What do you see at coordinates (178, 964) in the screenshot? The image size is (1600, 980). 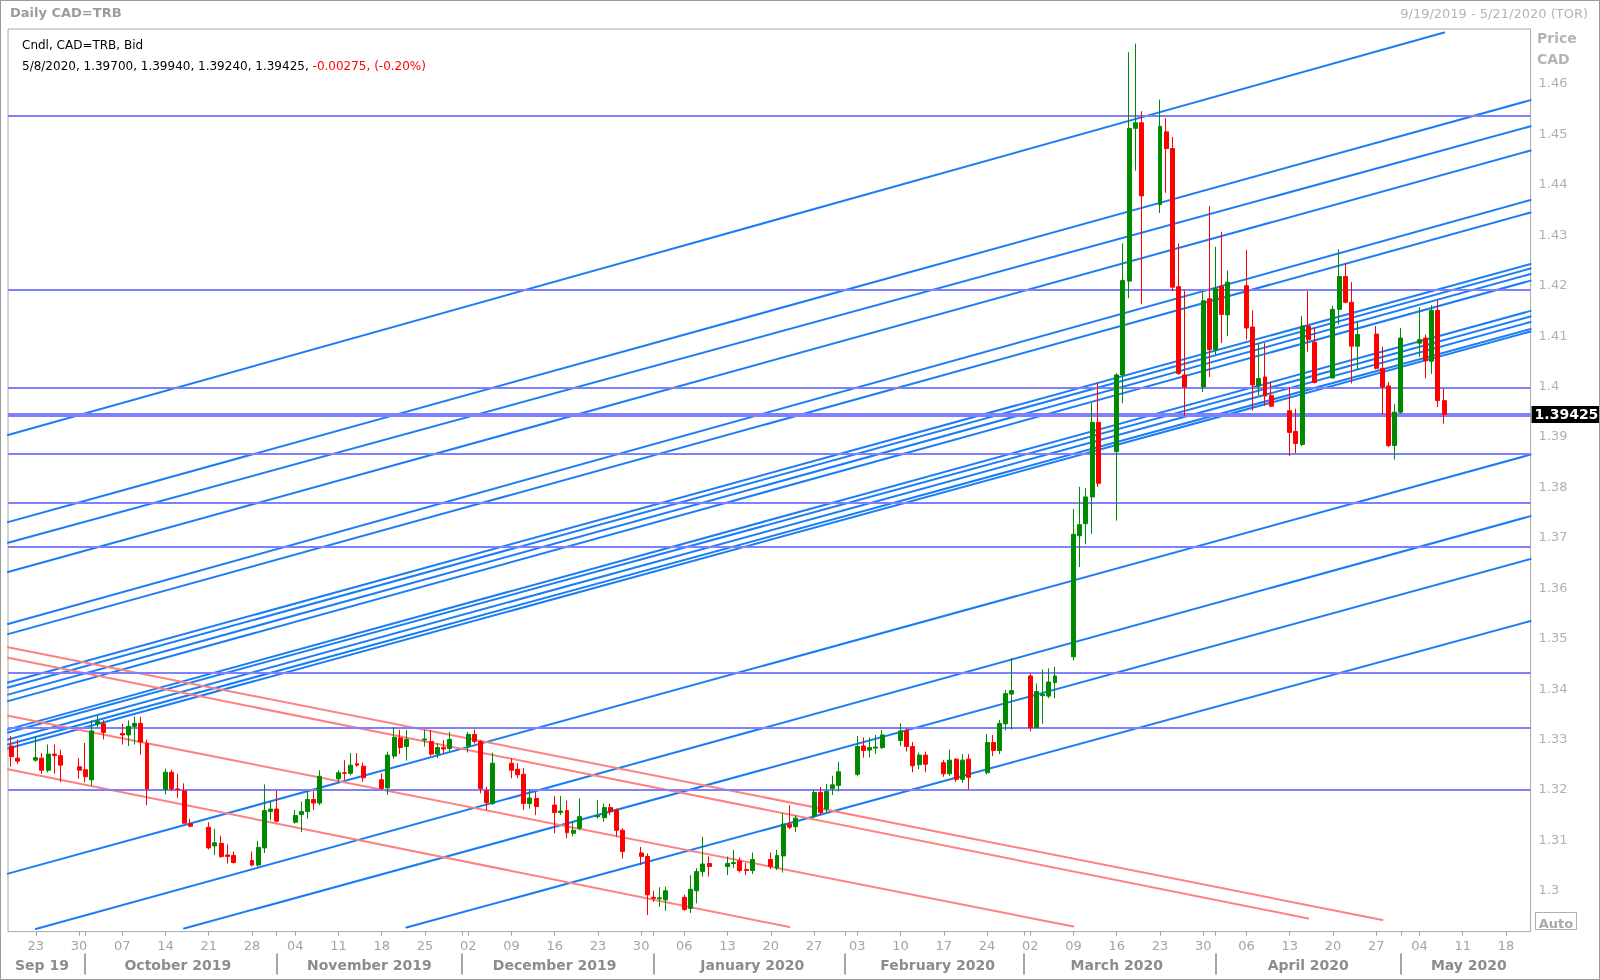 I see `x2-tick-label: October 2019` at bounding box center [178, 964].